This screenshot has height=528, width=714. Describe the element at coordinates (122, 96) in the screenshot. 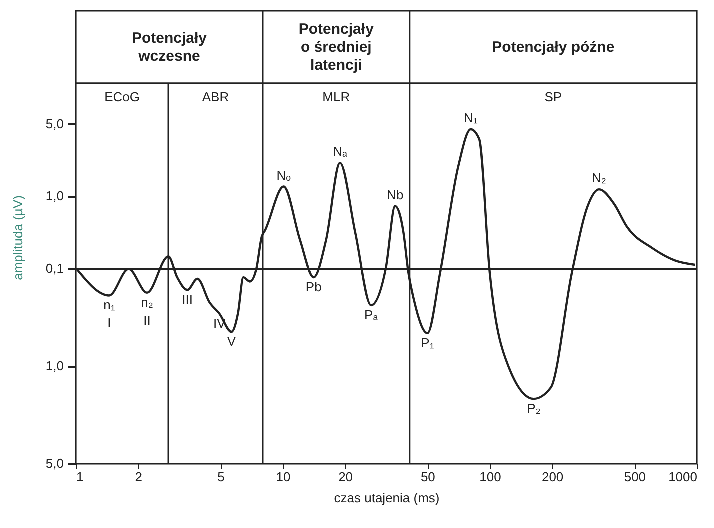

I see `text: ECoG` at that location.